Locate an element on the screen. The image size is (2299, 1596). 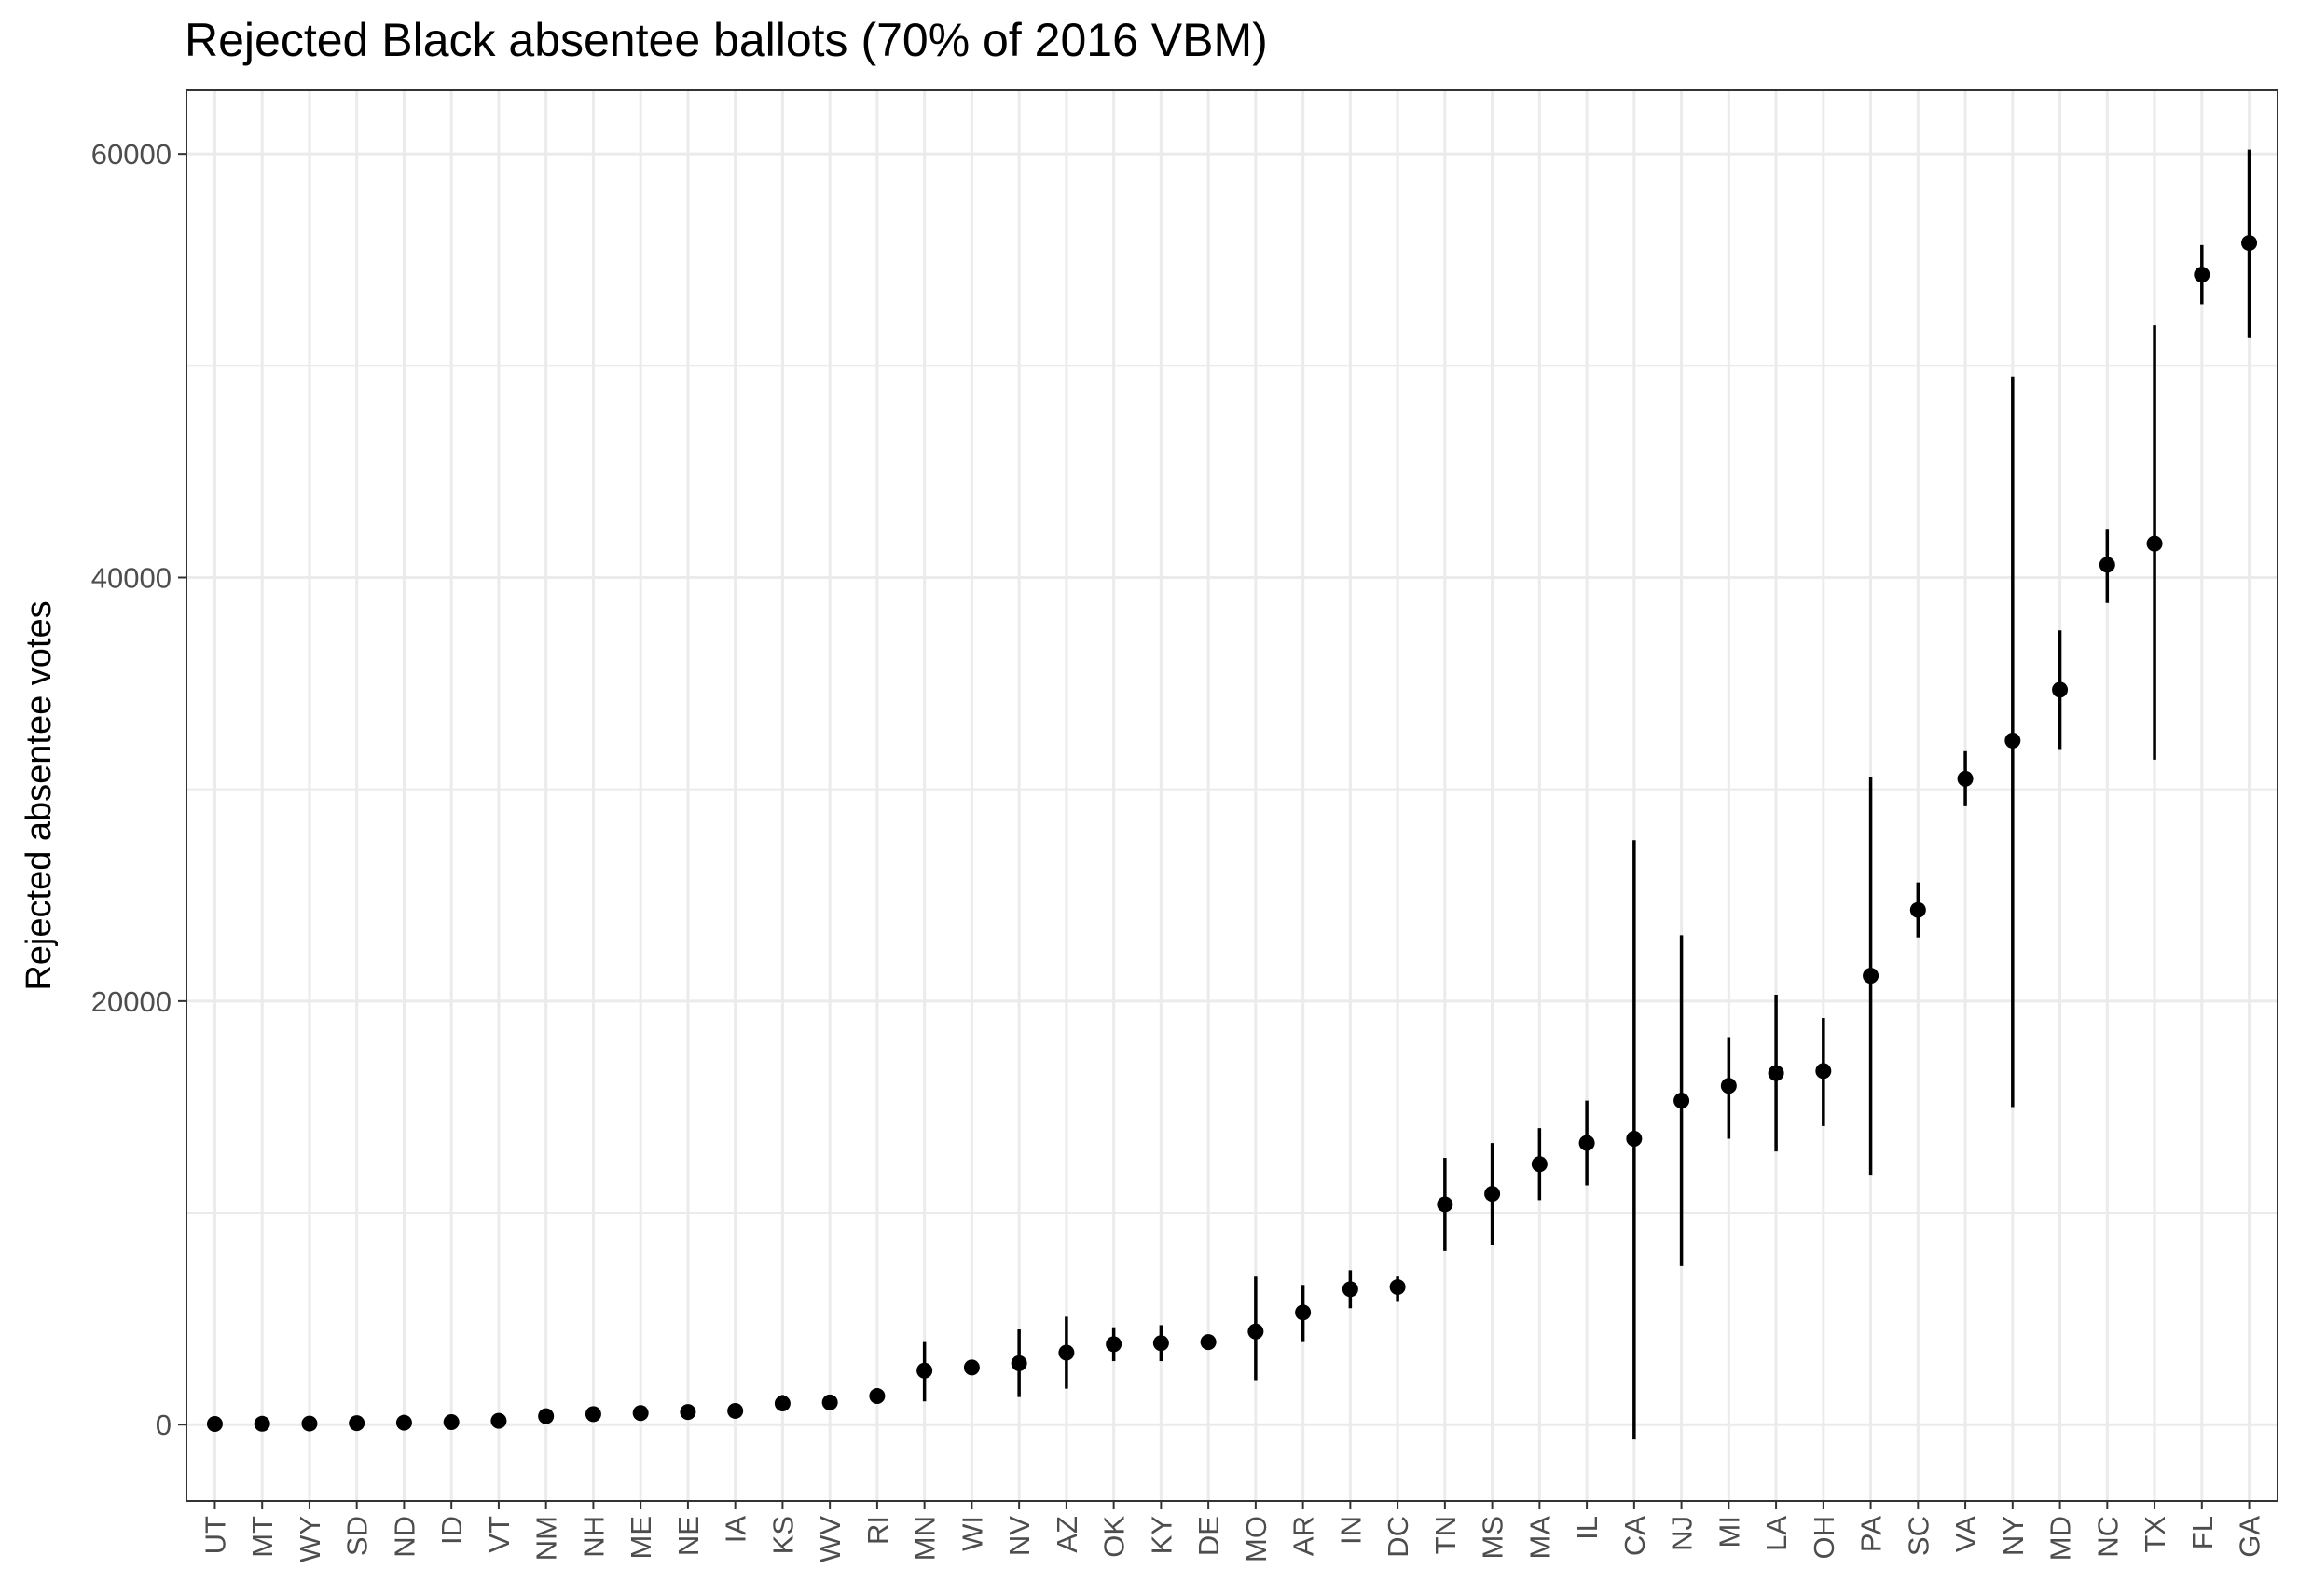
data-point-id is located at coordinates (451, 1421).